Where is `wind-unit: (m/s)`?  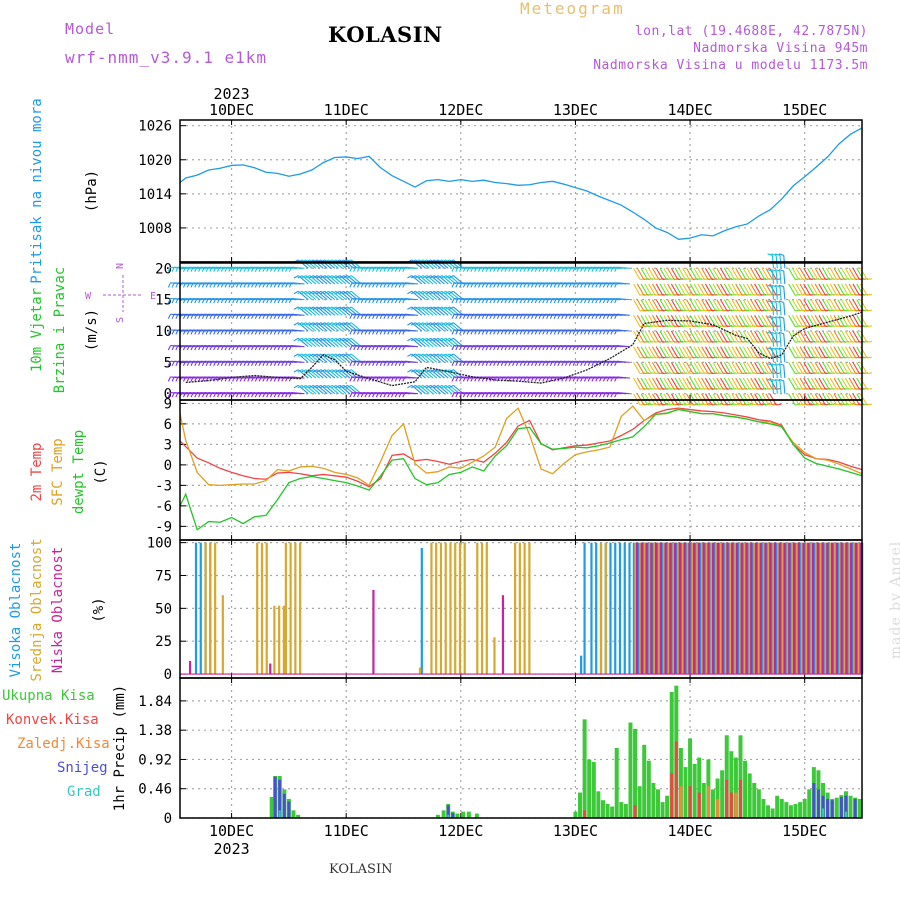
wind-unit: (m/s) is located at coordinates (92, 330).